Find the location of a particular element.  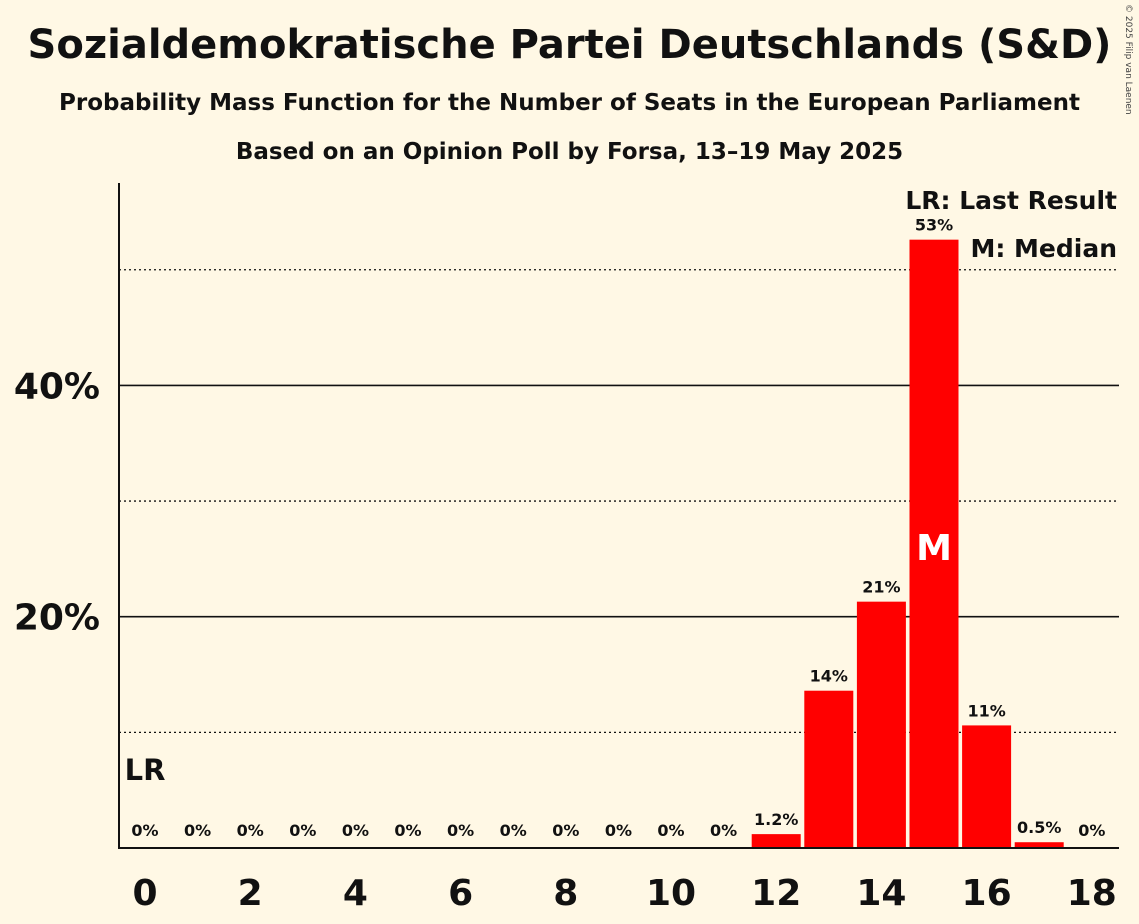

x-tick-label: 2 is located at coordinates (250, 893).